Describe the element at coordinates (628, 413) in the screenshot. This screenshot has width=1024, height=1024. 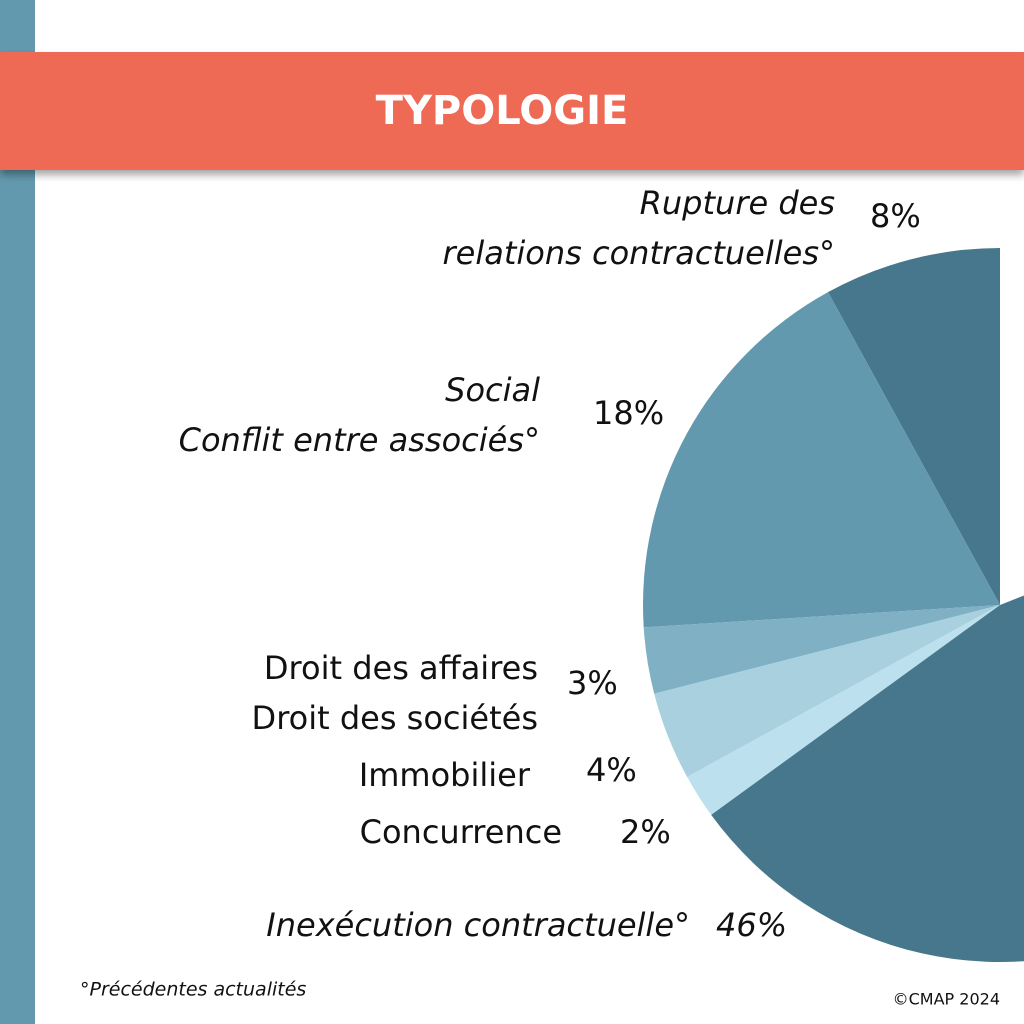
I see `value-label: 18%` at that location.